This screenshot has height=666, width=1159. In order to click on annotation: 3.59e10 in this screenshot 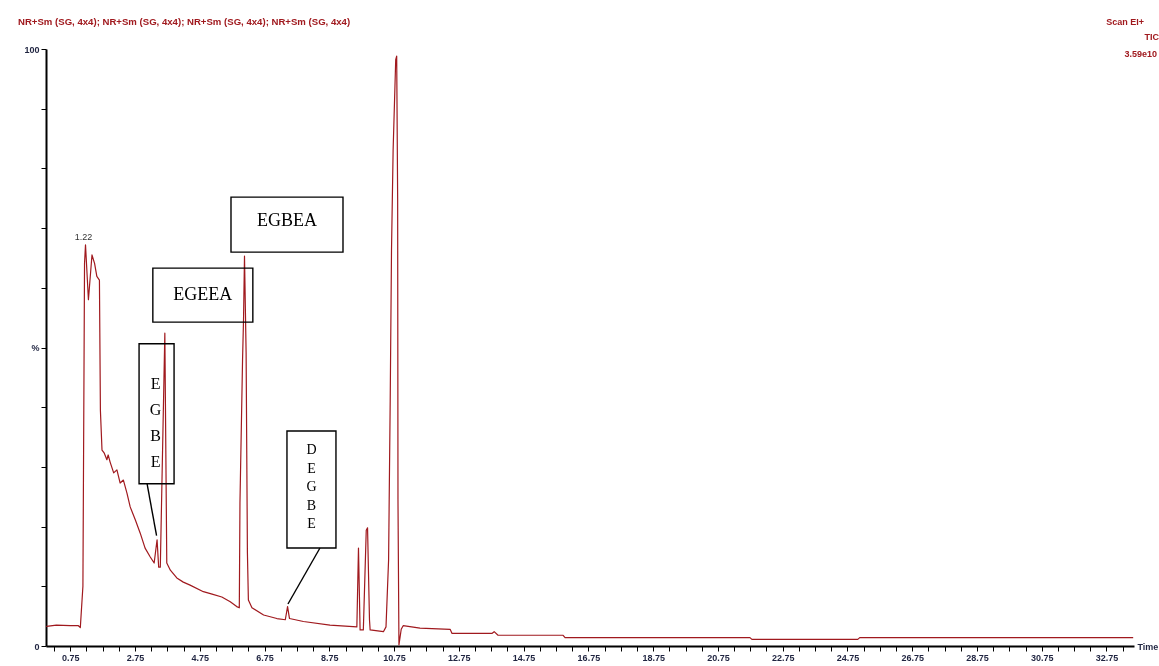, I will do `click(1140, 54)`.